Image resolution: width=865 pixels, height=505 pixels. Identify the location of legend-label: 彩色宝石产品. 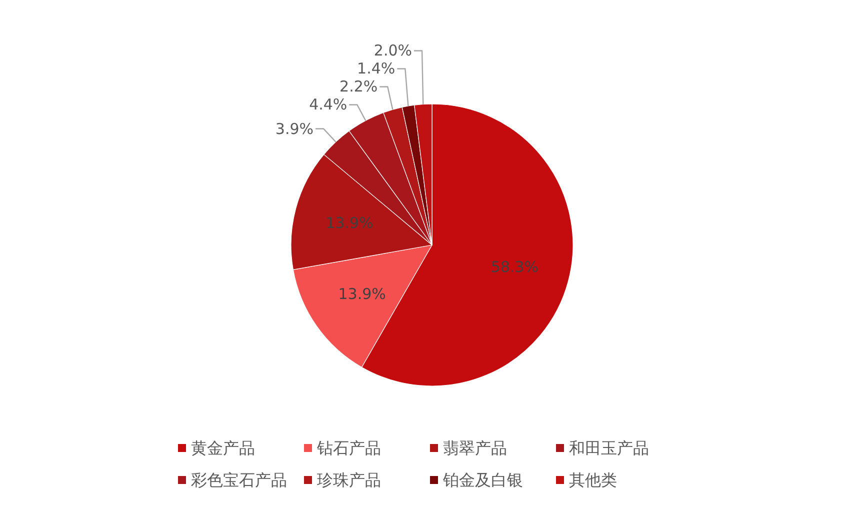
(239, 480).